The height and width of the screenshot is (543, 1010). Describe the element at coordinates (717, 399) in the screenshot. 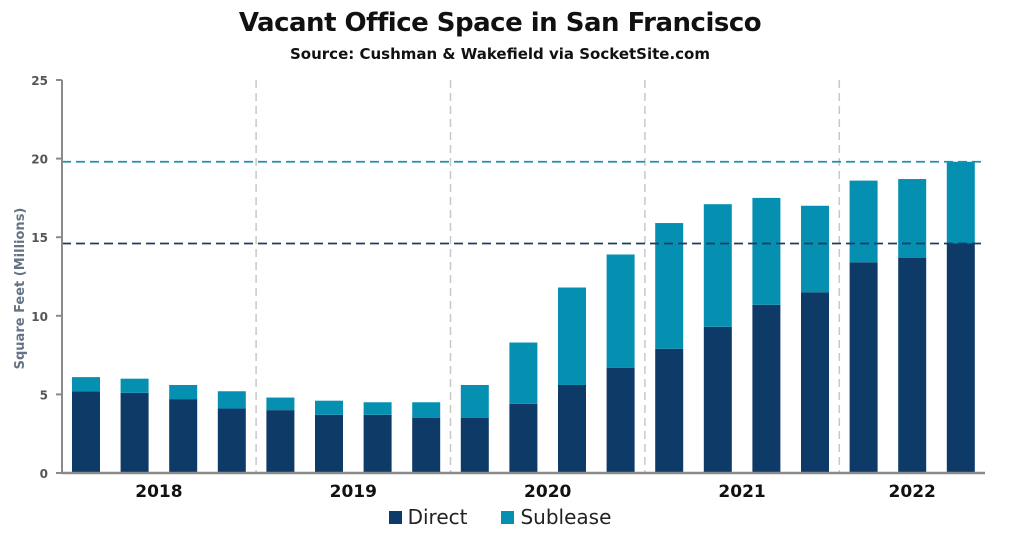

I see `bar-direct-2021-q2` at that location.